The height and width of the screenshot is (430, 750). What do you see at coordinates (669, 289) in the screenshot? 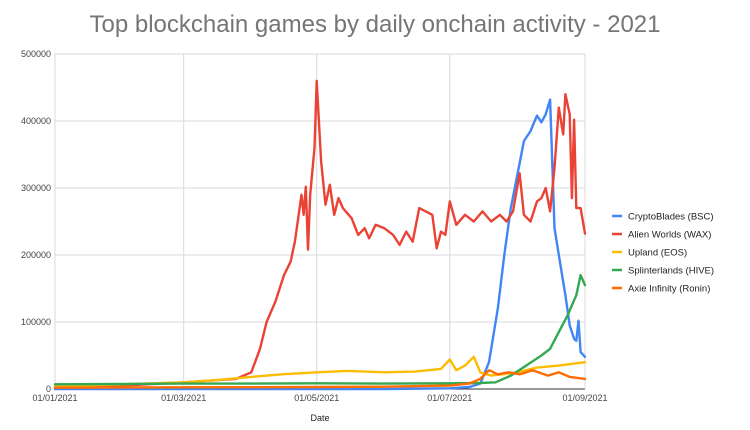
I see `legend-label: Axie Infinity (Ronin)` at bounding box center [669, 289].